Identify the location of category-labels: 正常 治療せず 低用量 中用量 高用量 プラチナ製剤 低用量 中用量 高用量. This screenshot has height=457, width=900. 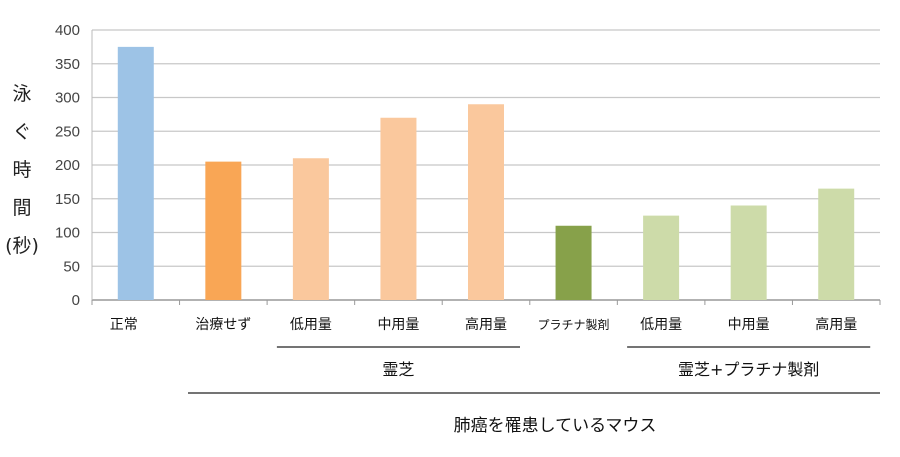
(483, 324).